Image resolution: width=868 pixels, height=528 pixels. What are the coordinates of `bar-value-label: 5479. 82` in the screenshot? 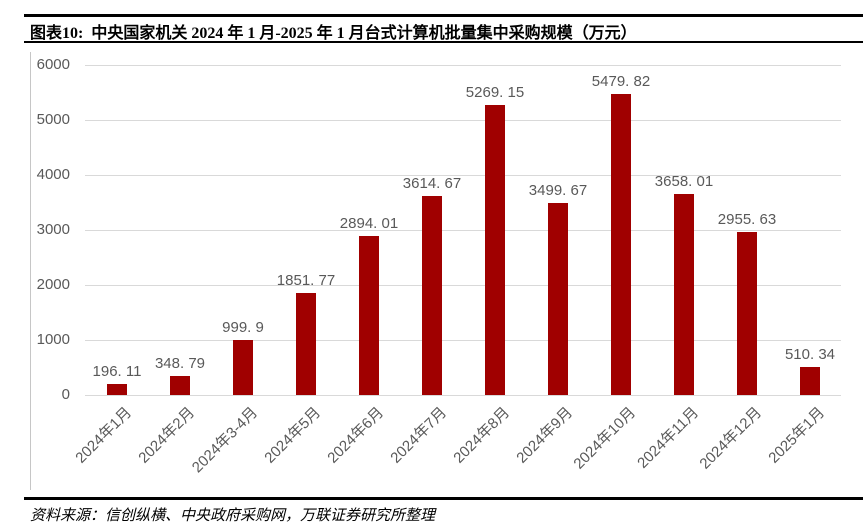 It's located at (621, 81).